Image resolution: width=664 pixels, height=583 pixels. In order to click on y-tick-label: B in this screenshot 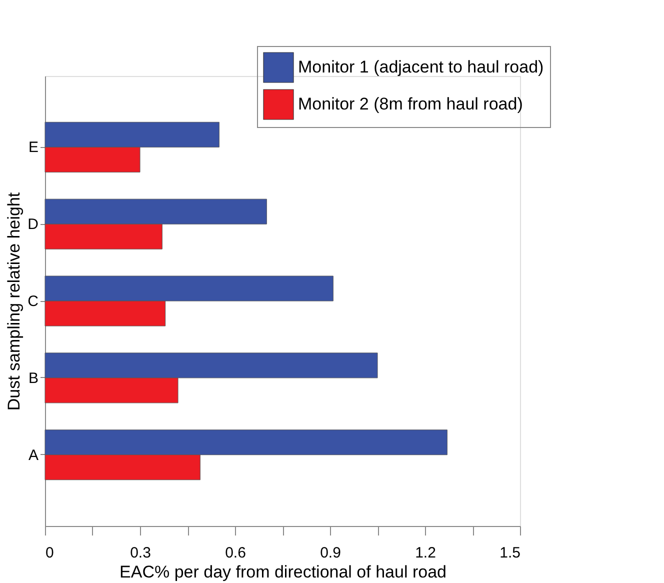, I will do `click(33, 378)`.